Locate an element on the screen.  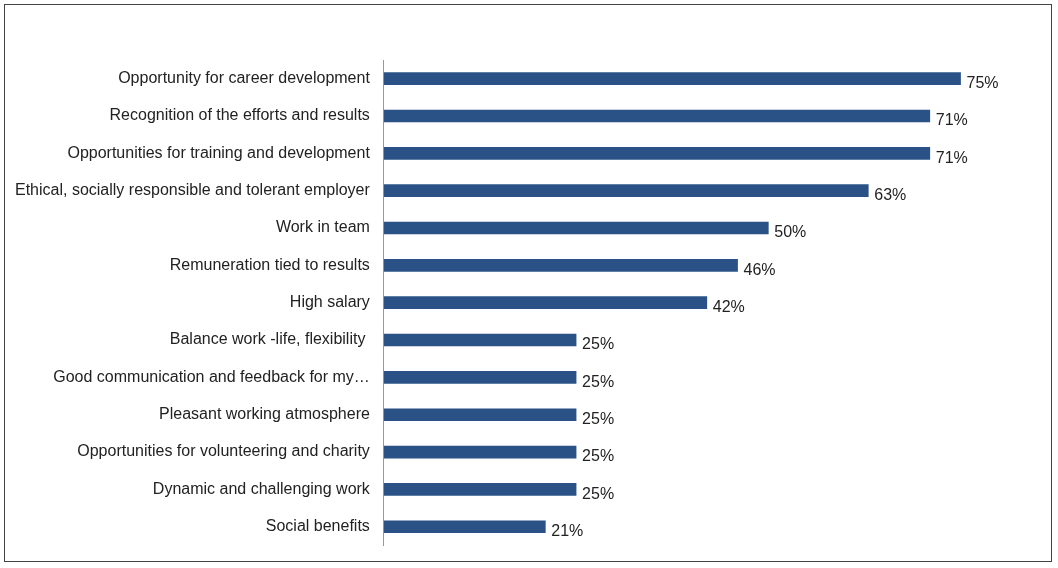
y-tick-label: Remuneration tied to results is located at coordinates (269, 264).